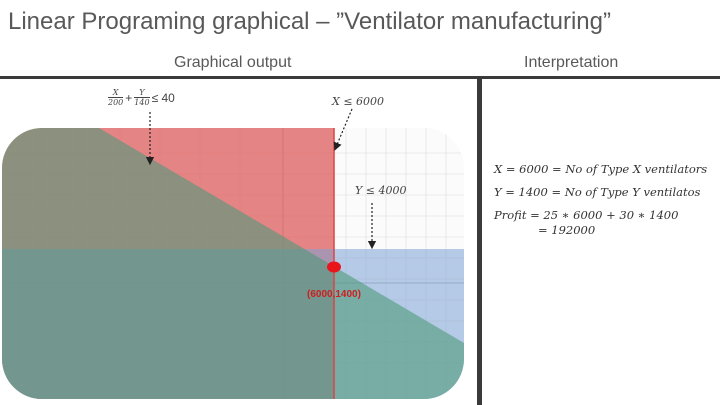 Image resolution: width=720 pixels, height=405 pixels. I want to click on x-denominator: 200, so click(116, 102).